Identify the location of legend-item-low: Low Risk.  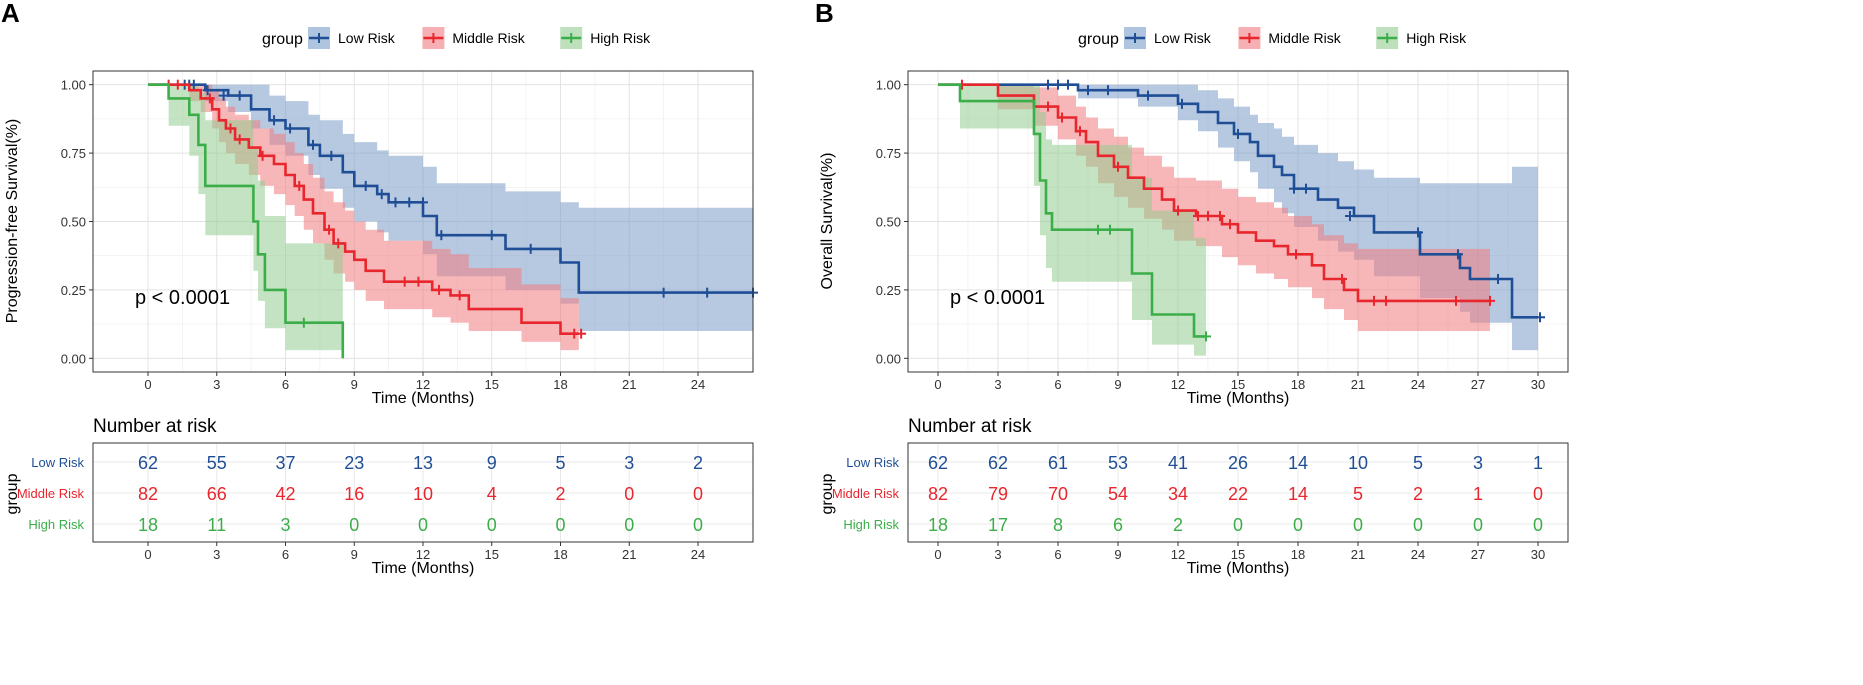
(352, 38).